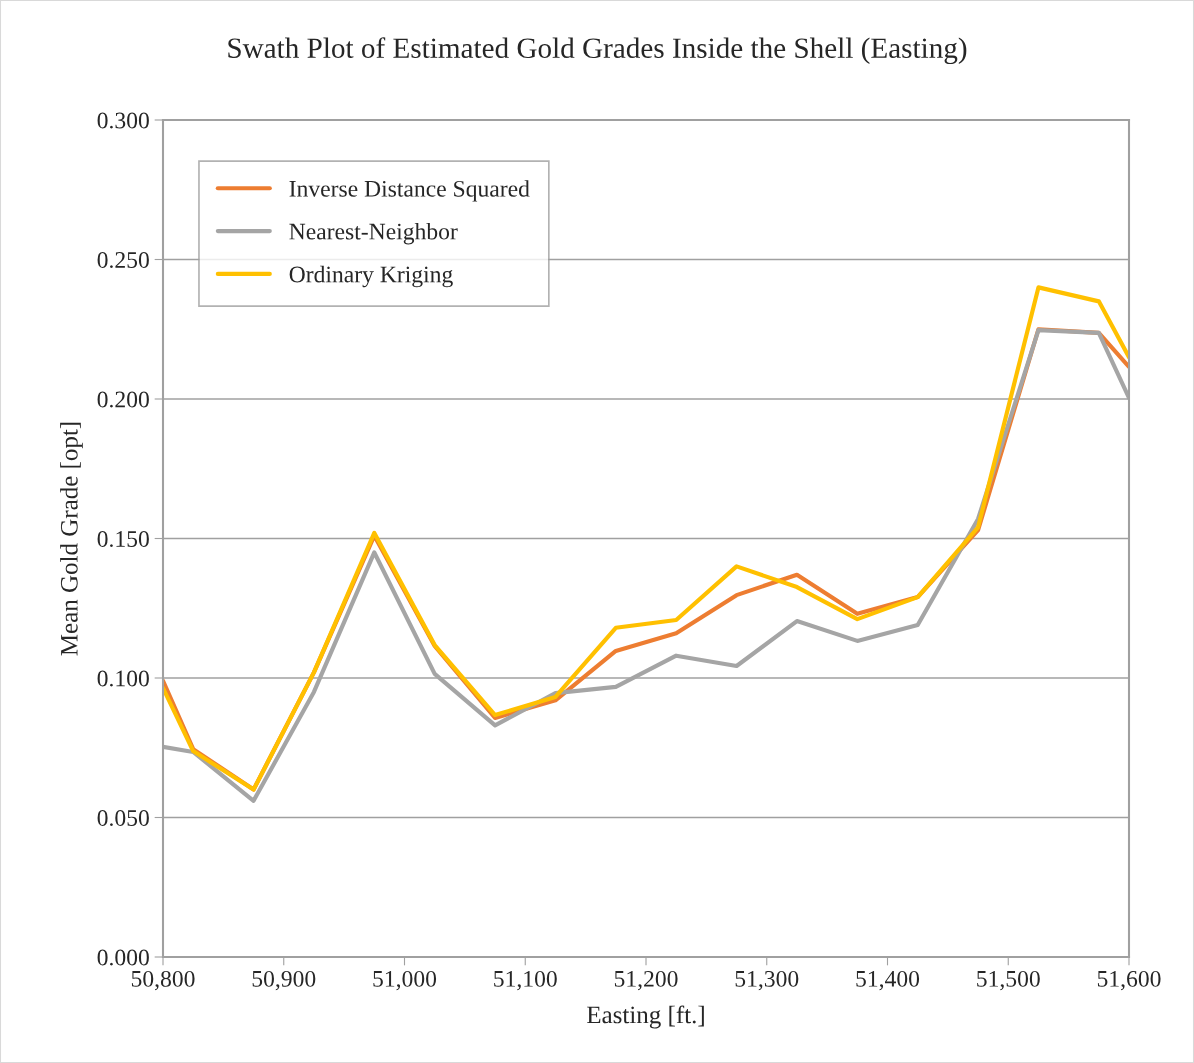 The image size is (1194, 1063). Describe the element at coordinates (1129, 980) in the screenshot. I see `x-tick-label: 51,600` at that location.